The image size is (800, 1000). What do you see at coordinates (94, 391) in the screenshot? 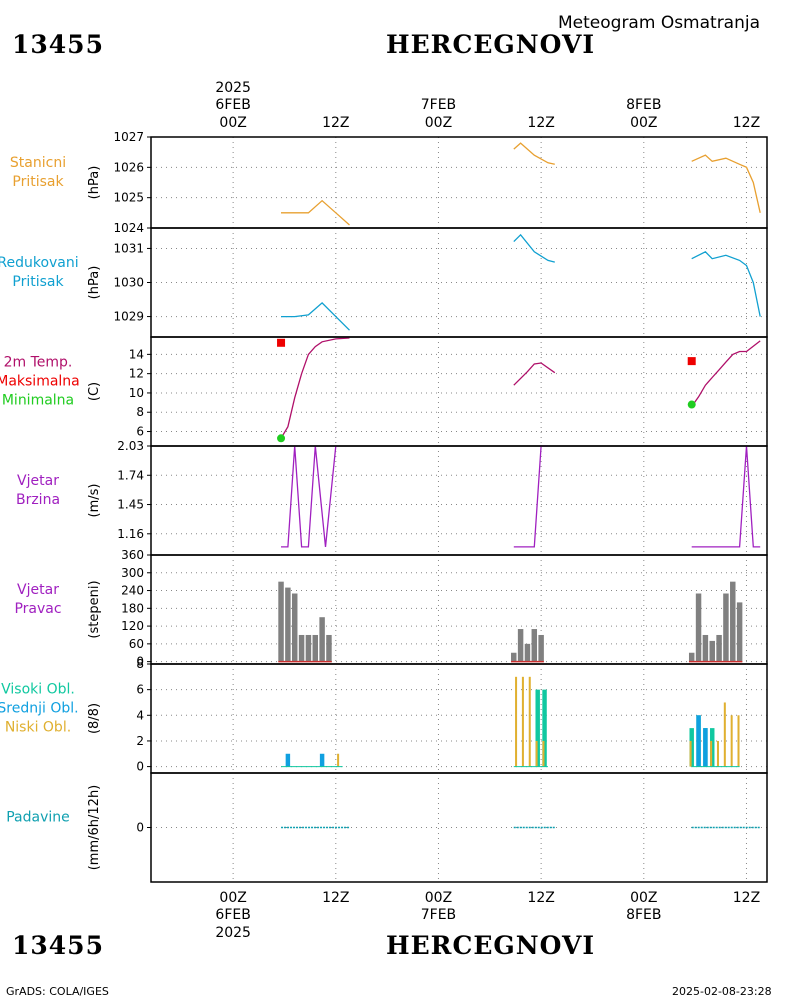
I see `unit-label: (C)` at bounding box center [94, 391].